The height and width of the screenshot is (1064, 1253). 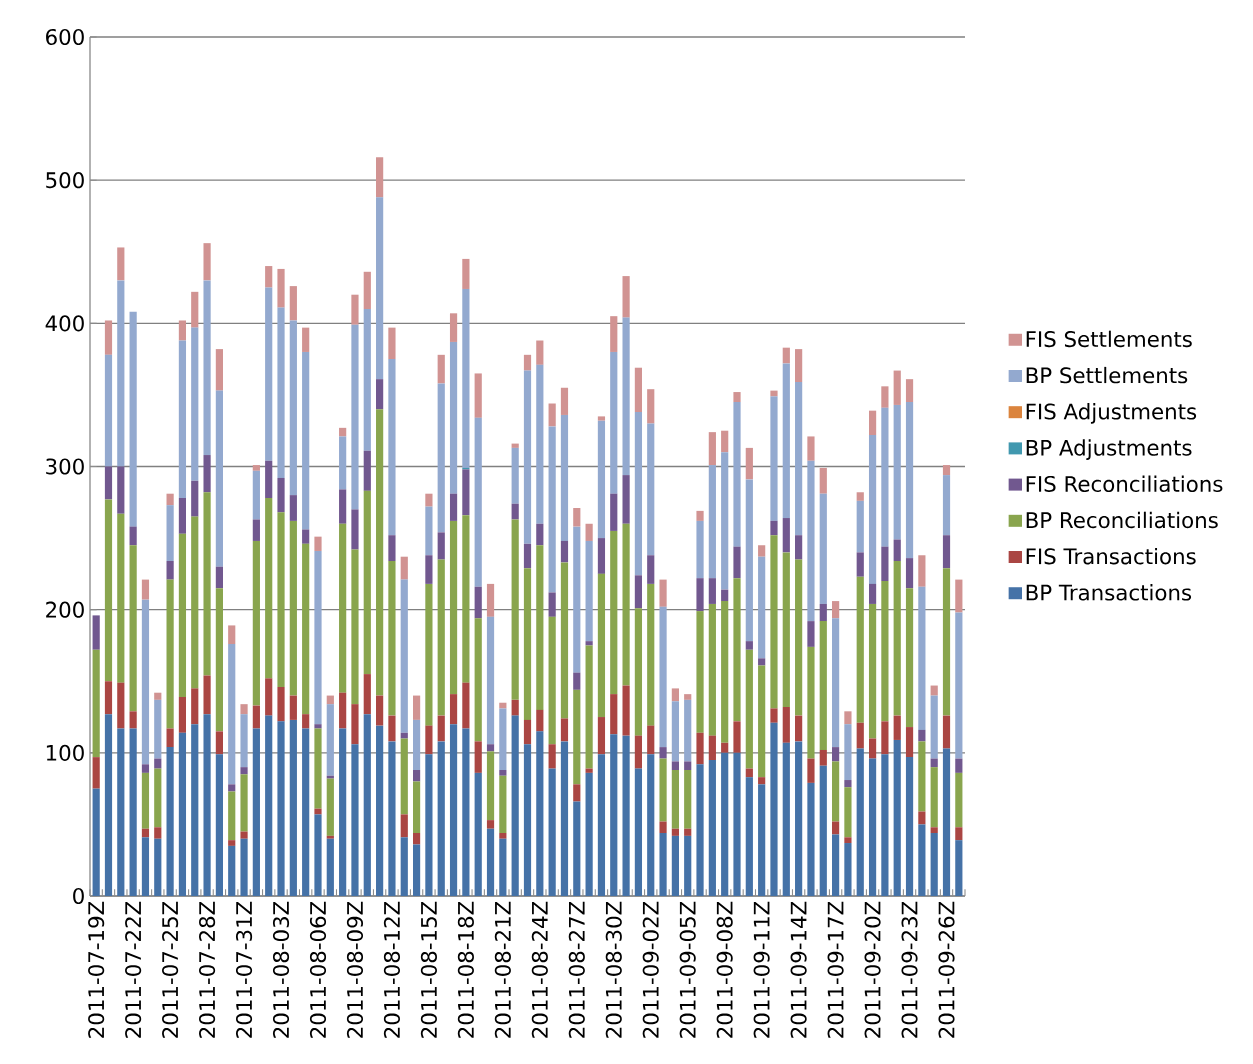 I want to click on x-tick-label: 2011-08-12Z, so click(x=391, y=969).